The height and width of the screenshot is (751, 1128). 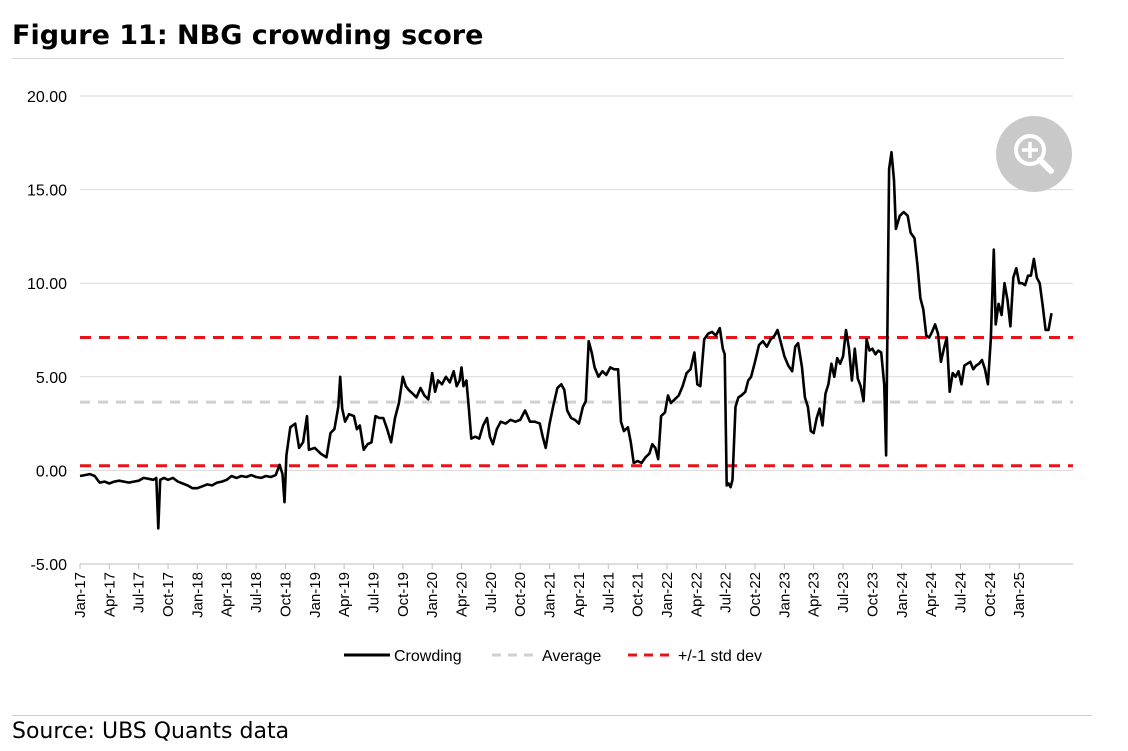 I want to click on x-tick-label: Jul-22, so click(x=726, y=592).